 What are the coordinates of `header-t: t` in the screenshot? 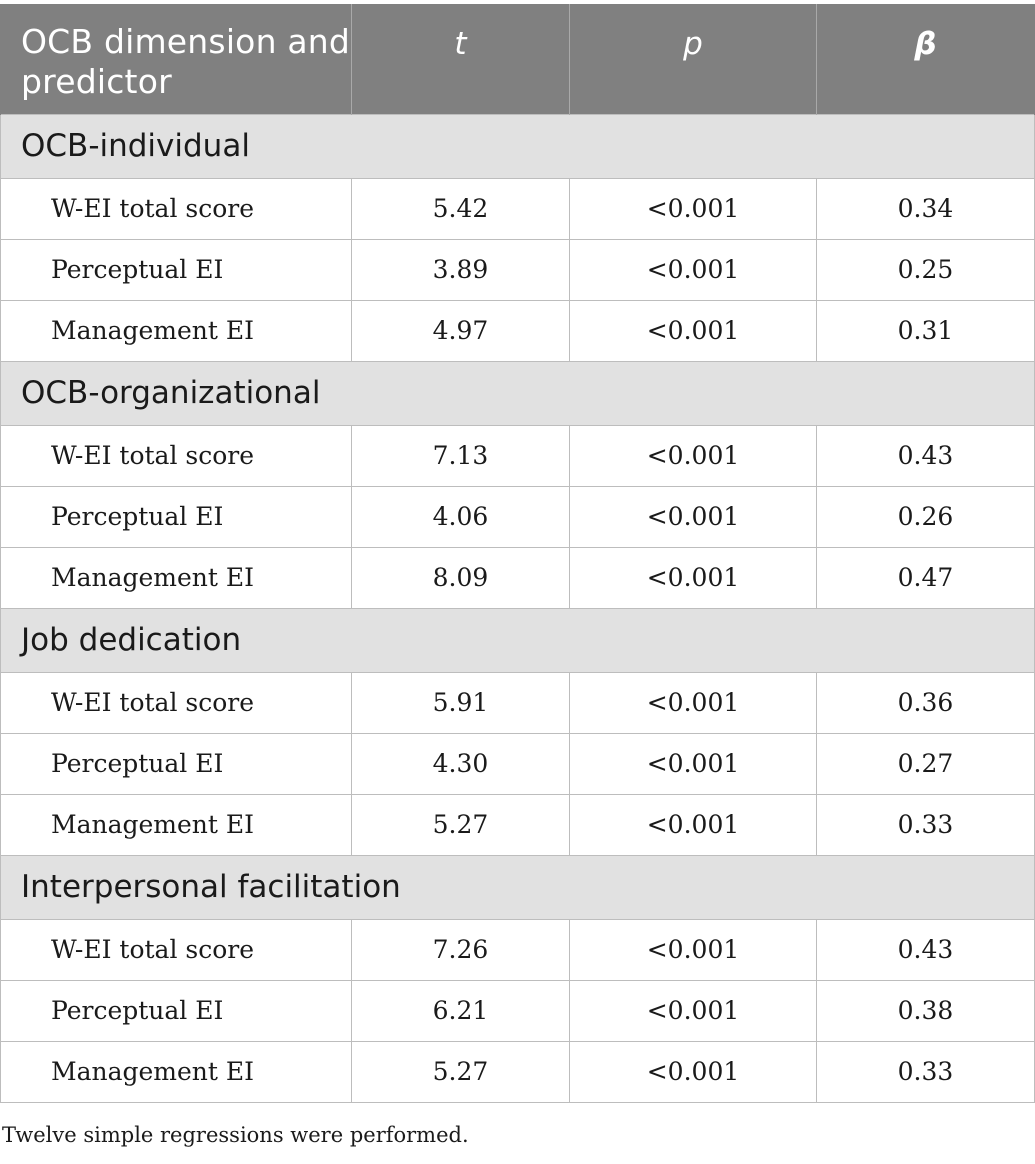 It's located at (460, 59).